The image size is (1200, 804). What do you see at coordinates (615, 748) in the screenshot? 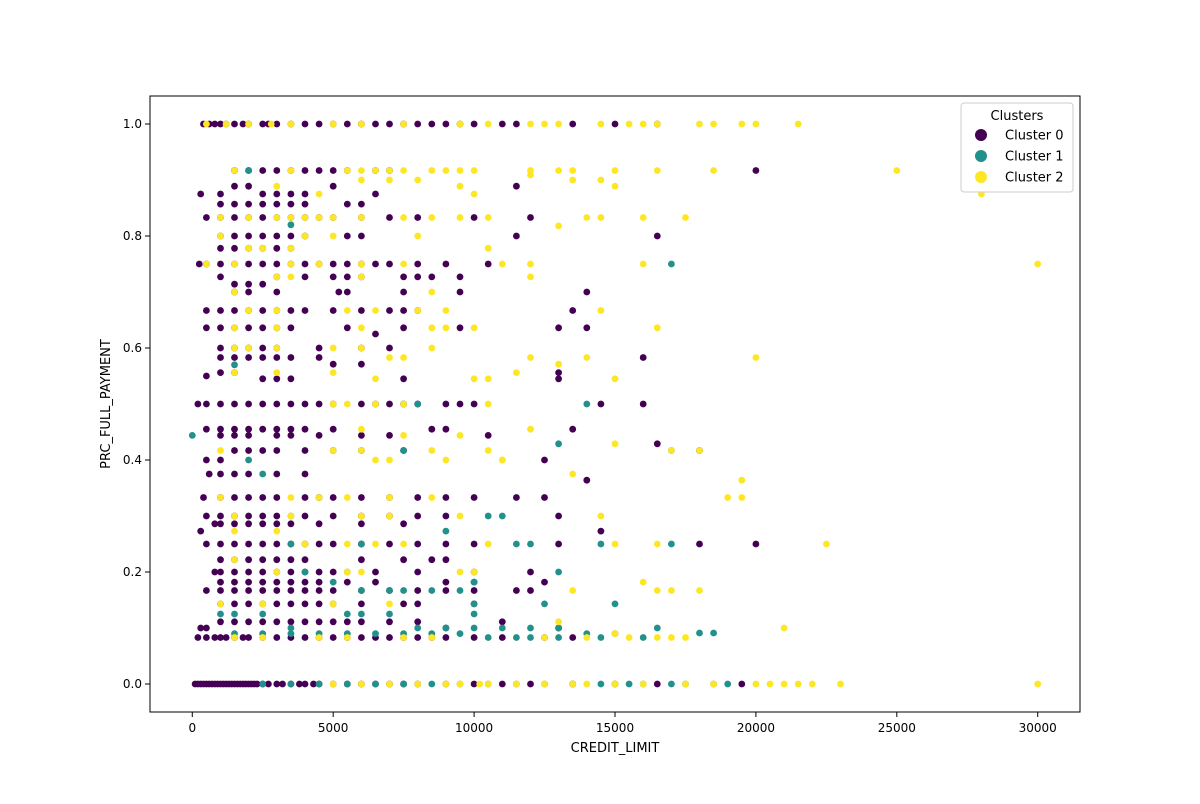
I see `x-axis-label: CREDIT_LIMIT` at bounding box center [615, 748].